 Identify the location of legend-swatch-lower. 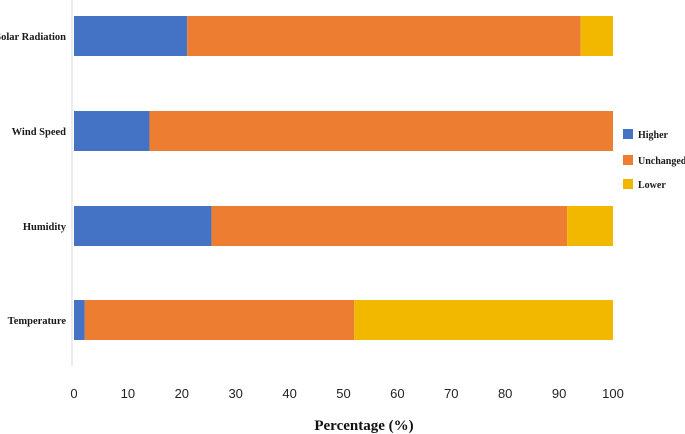
(628, 184).